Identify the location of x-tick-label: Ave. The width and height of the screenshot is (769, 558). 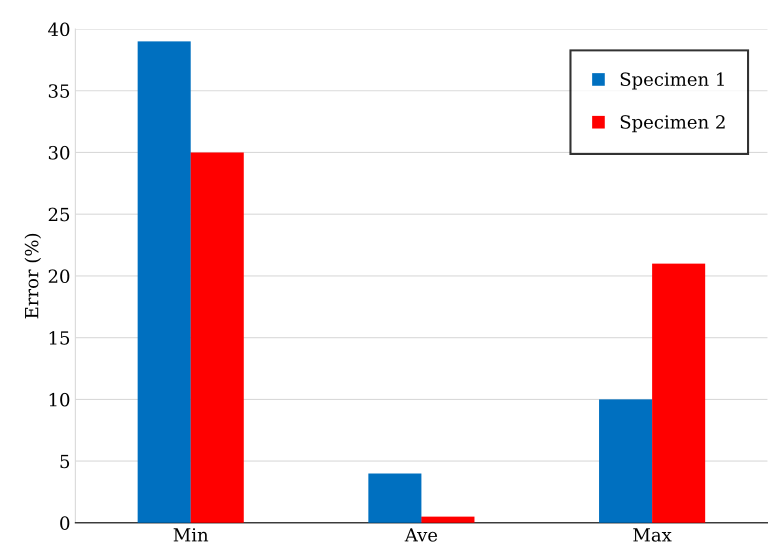
(421, 535).